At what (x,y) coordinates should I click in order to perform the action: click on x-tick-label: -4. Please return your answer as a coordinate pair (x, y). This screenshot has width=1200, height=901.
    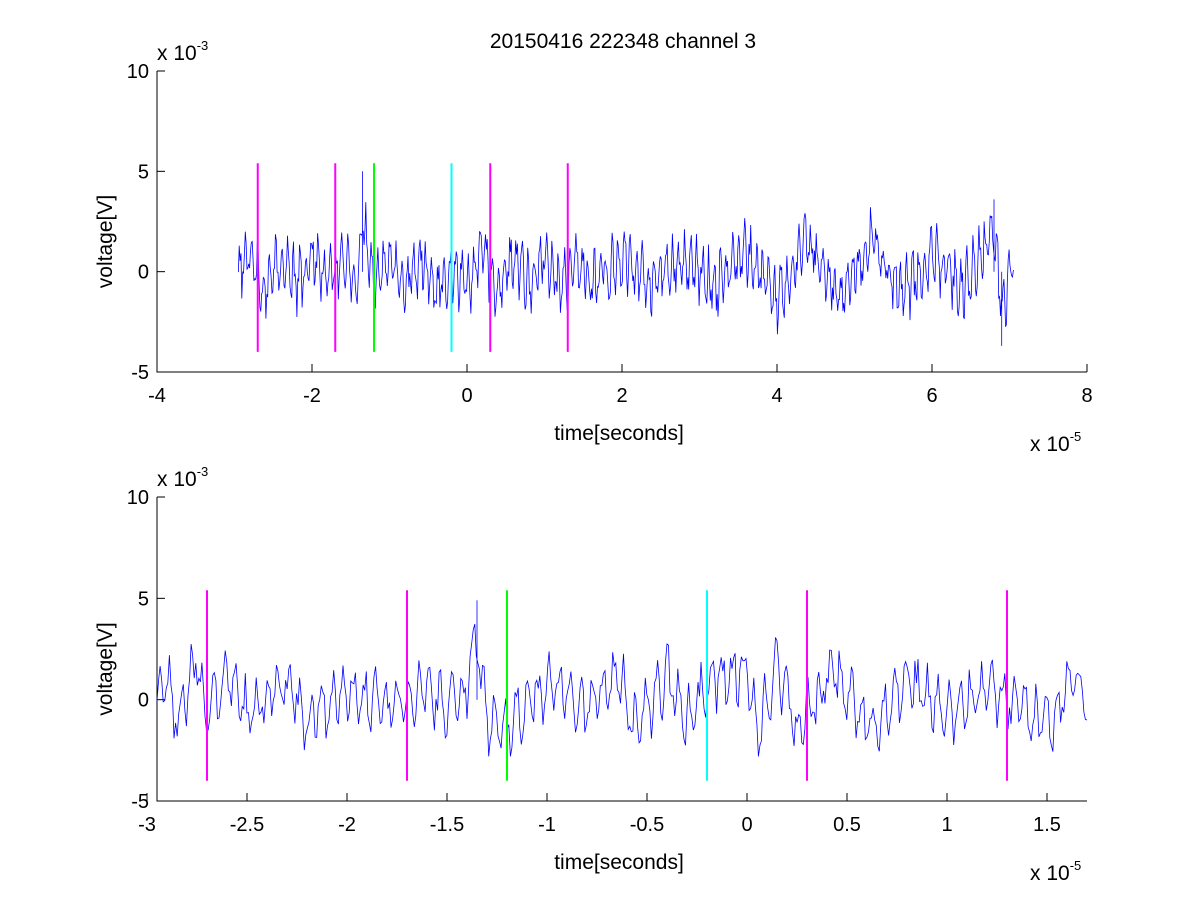
    Looking at the image, I should click on (157, 396).